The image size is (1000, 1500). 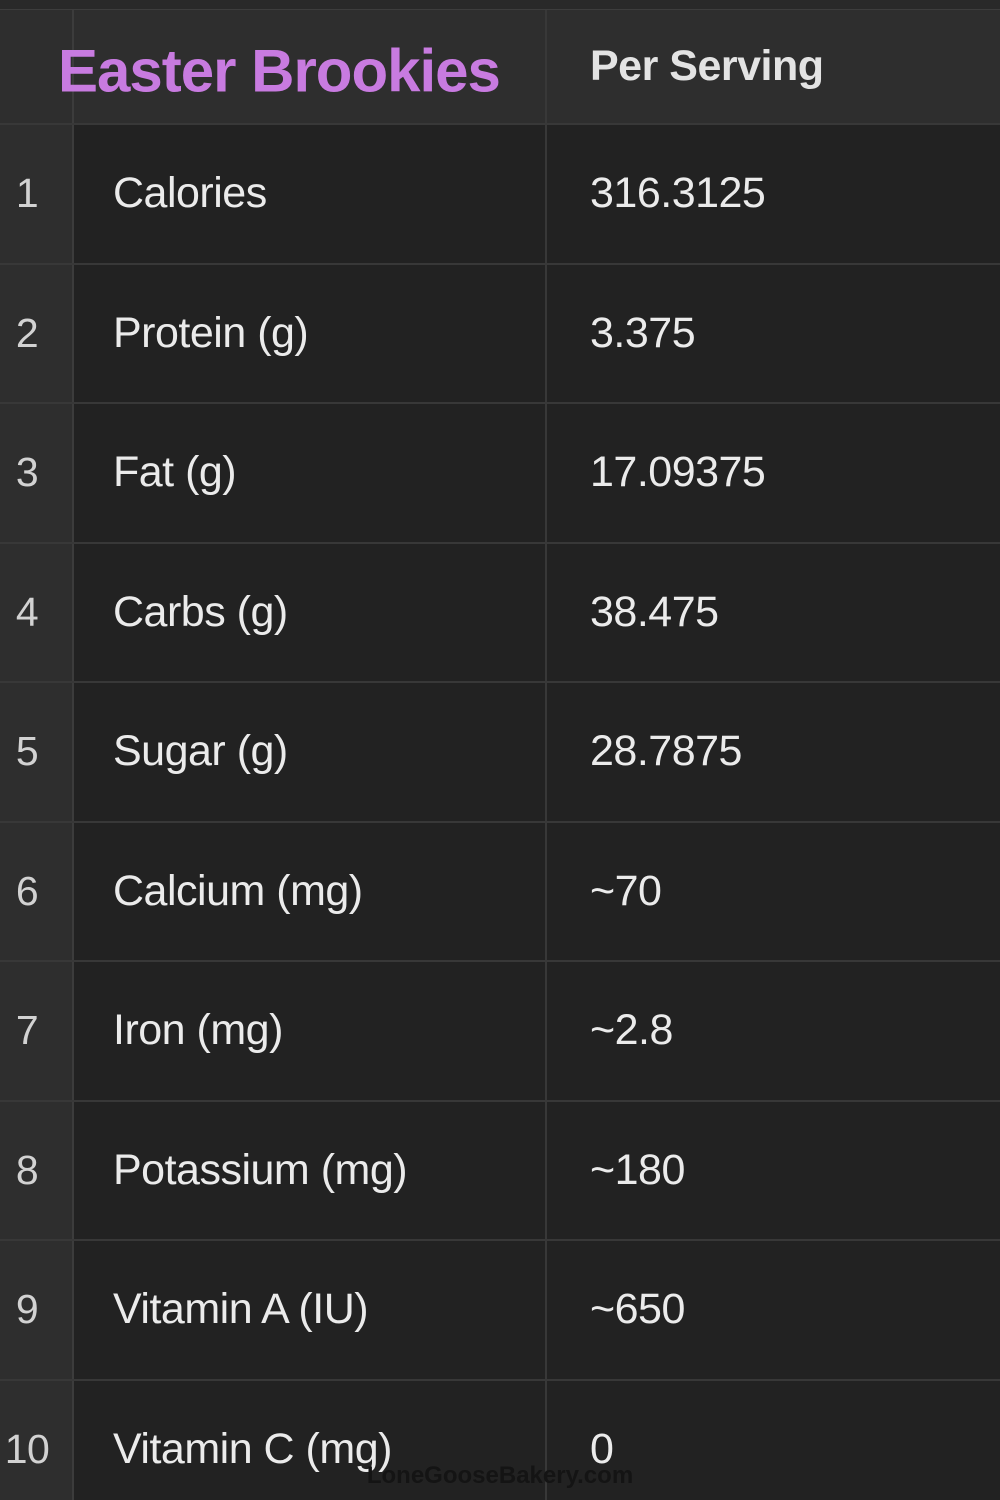 What do you see at coordinates (37, 752) in the screenshot?
I see `row-number-cell: 5` at bounding box center [37, 752].